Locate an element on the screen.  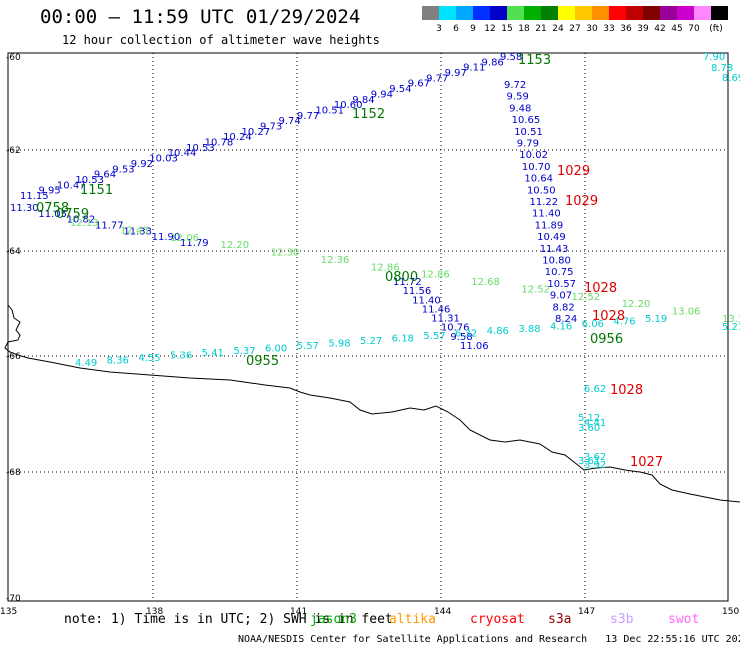
satellite-label-s3a: s3a is located at coordinates (560, 619).